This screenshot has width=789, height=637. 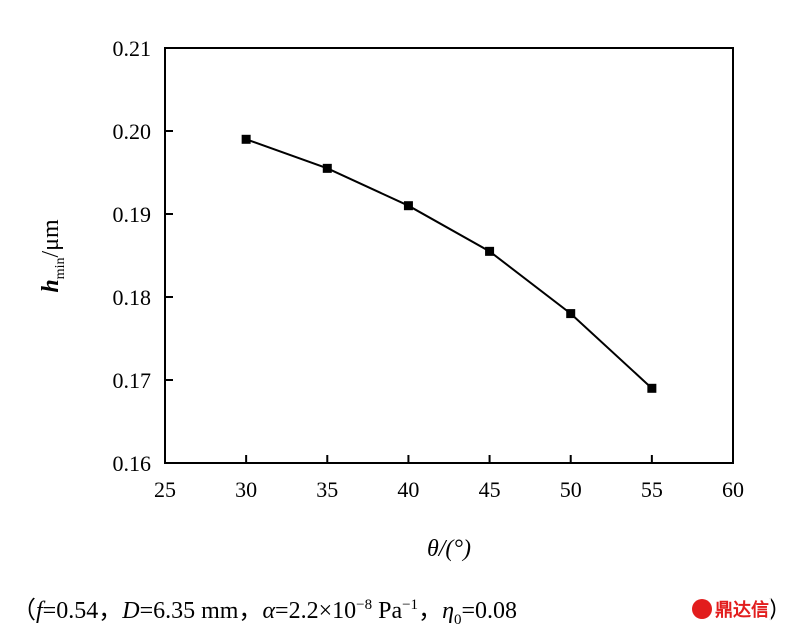 What do you see at coordinates (131, 611) in the screenshot?
I see `caption-d-symbol: D` at bounding box center [131, 611].